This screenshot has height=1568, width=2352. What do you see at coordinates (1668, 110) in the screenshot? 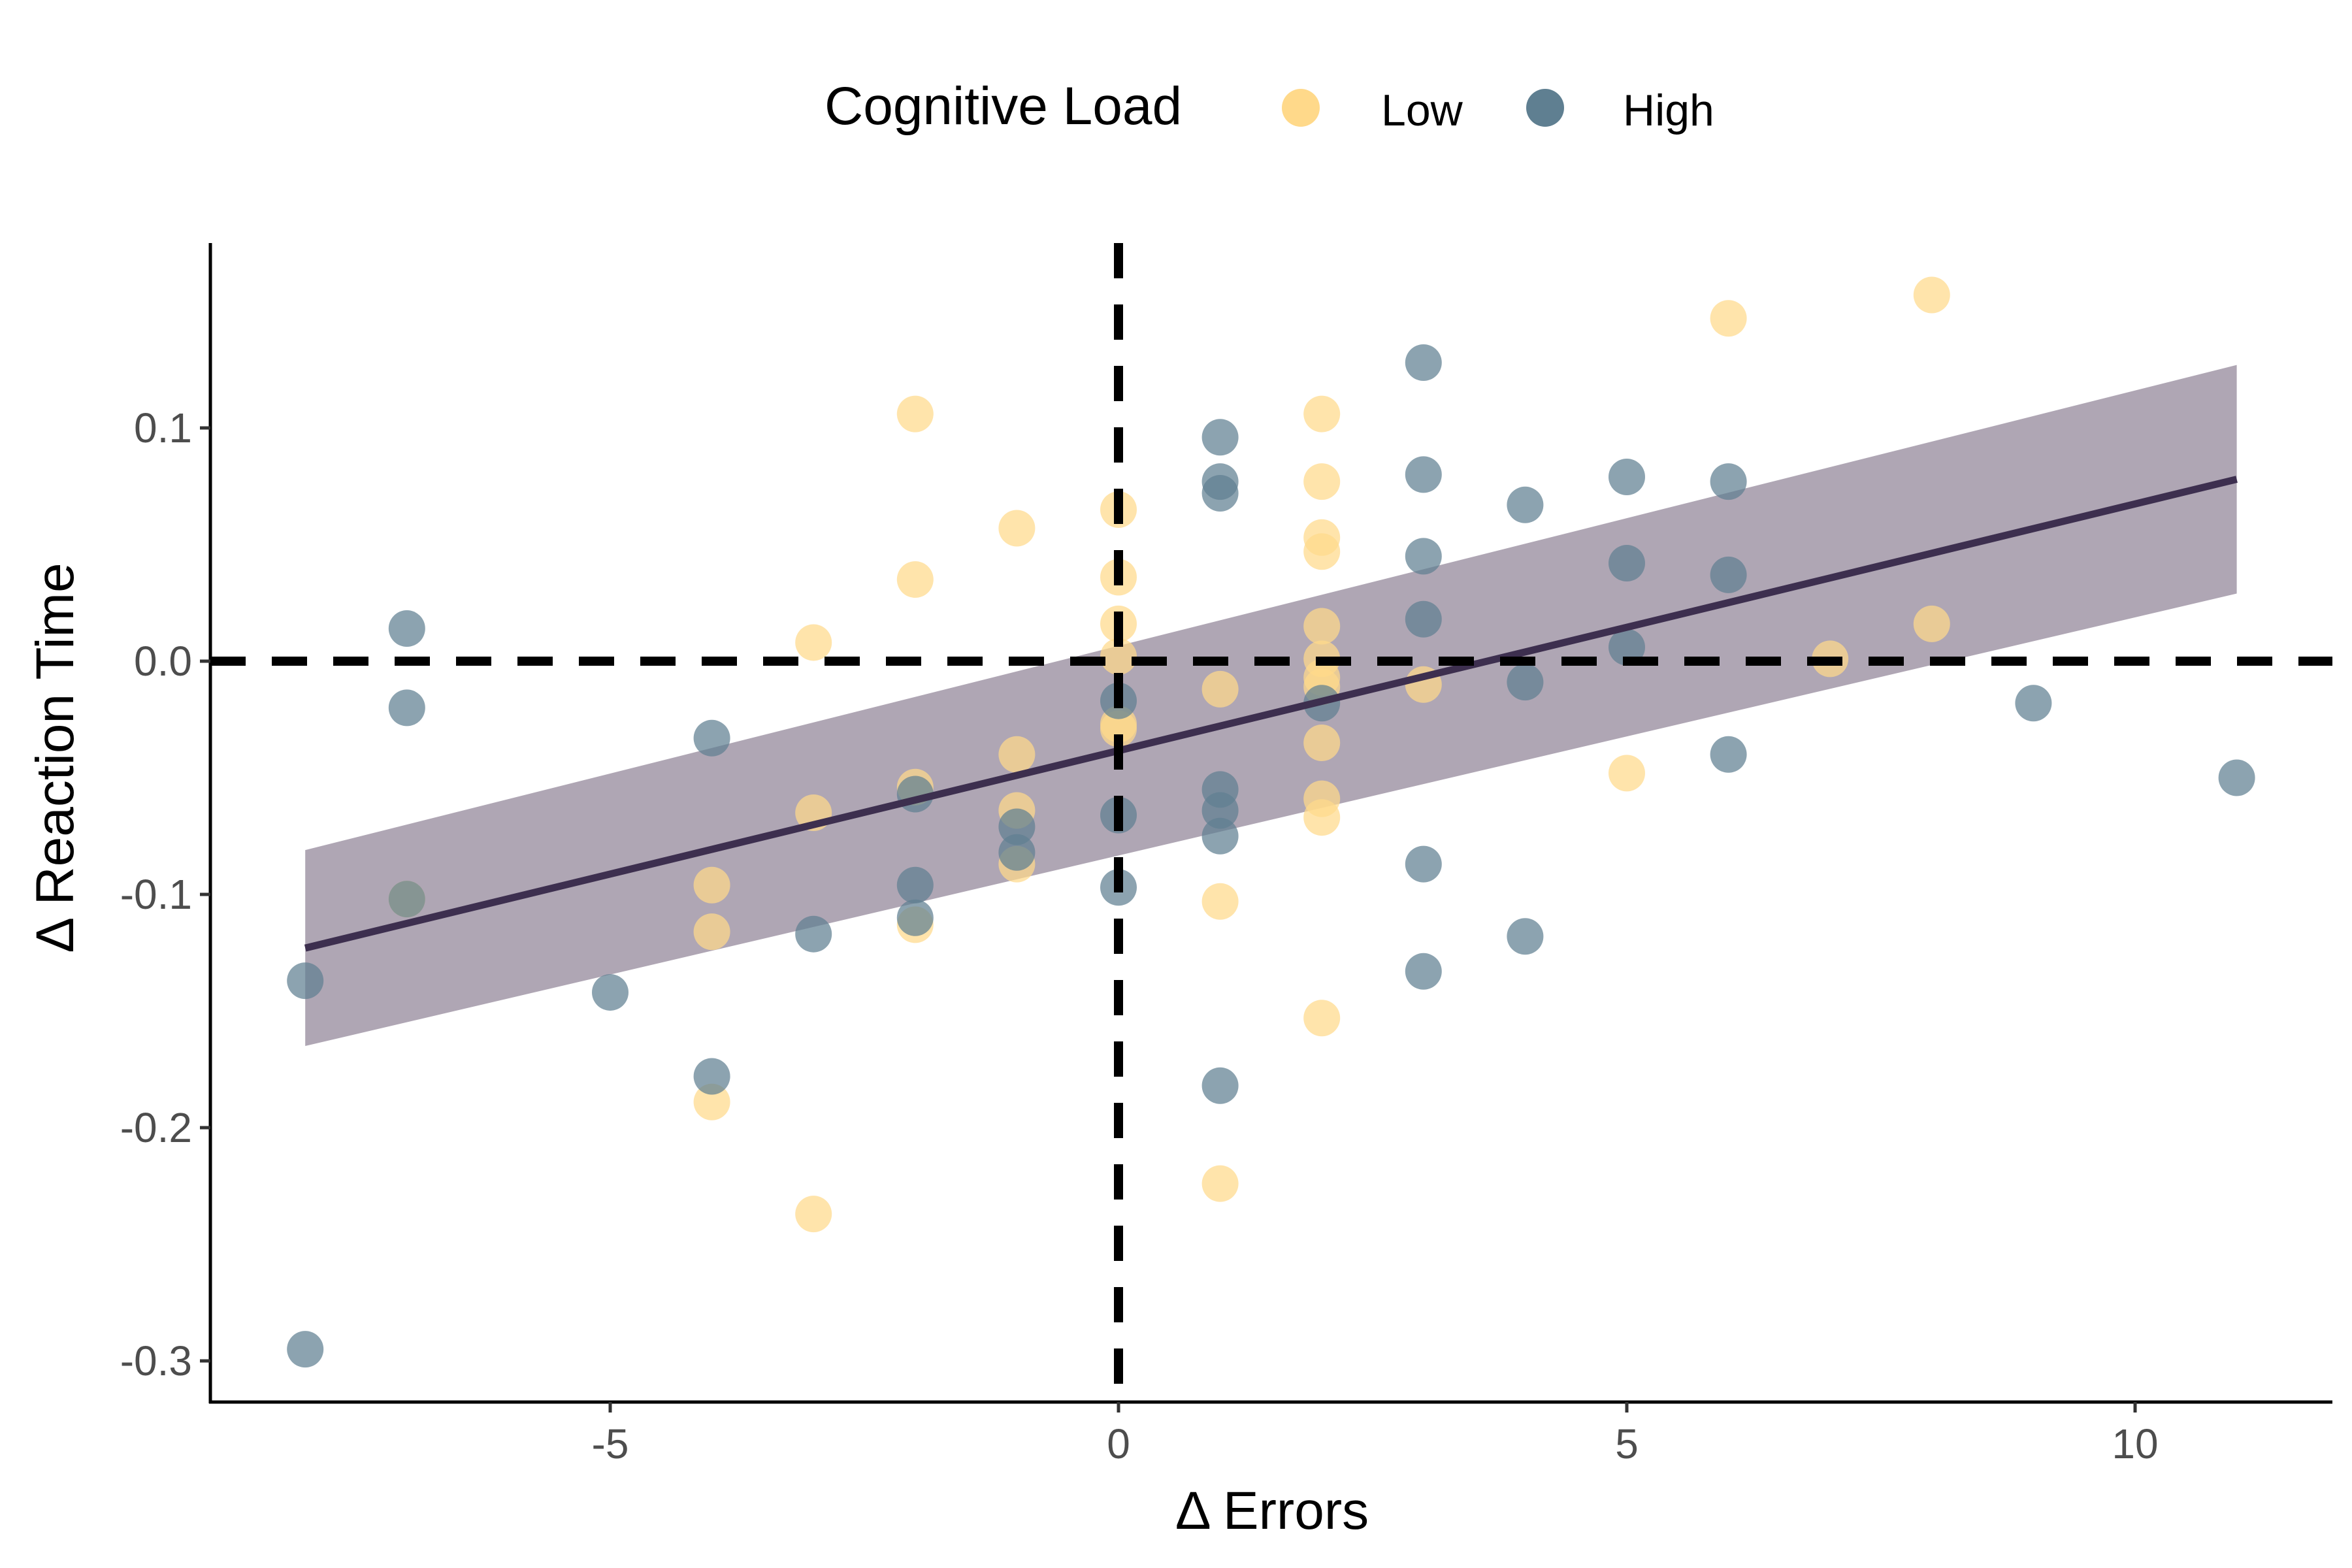
I see `legend-label-high: High` at bounding box center [1668, 110].